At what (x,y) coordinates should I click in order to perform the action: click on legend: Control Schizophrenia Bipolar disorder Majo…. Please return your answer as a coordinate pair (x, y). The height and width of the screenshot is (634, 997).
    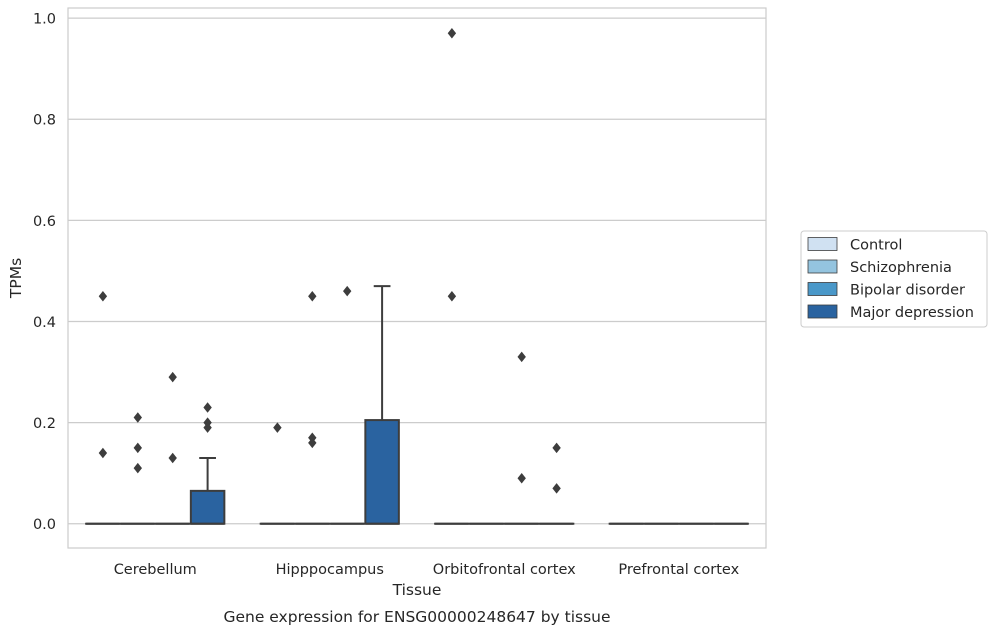
    Looking at the image, I should click on (894, 279).